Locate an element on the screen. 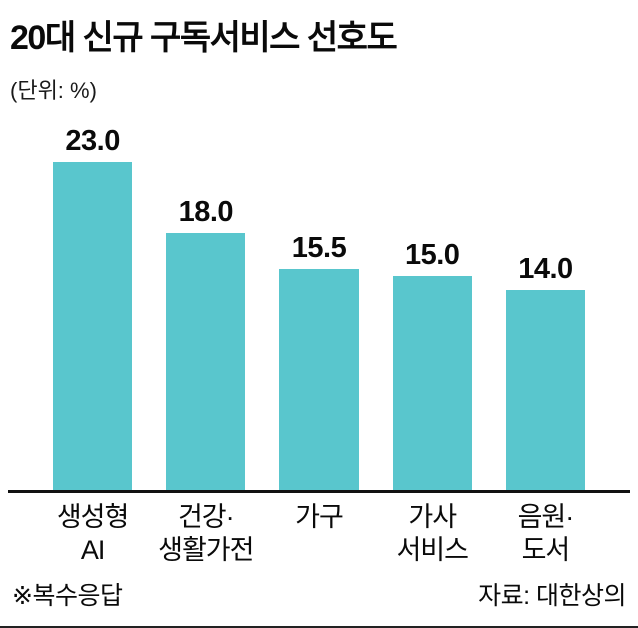 The height and width of the screenshot is (628, 638). category-label: 생성형 AI is located at coordinates (93, 533).